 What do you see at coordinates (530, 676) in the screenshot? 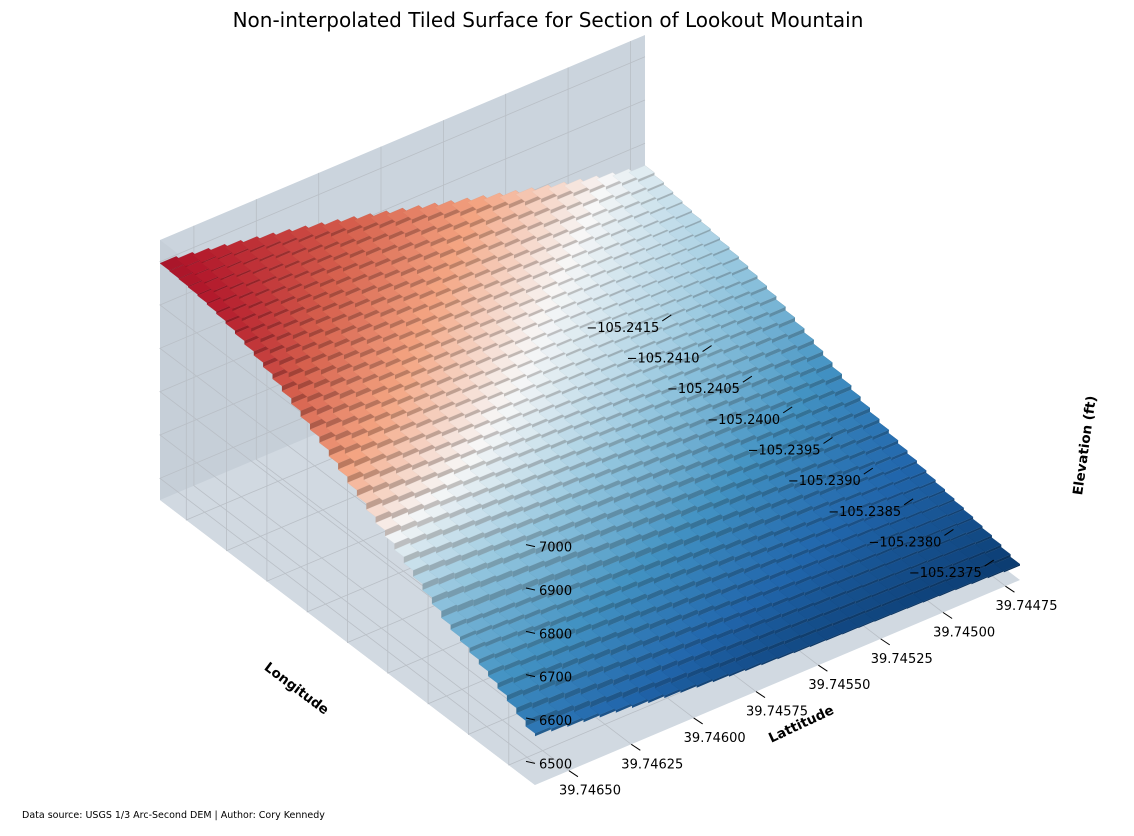
I see `z-tick-mark` at bounding box center [530, 676].